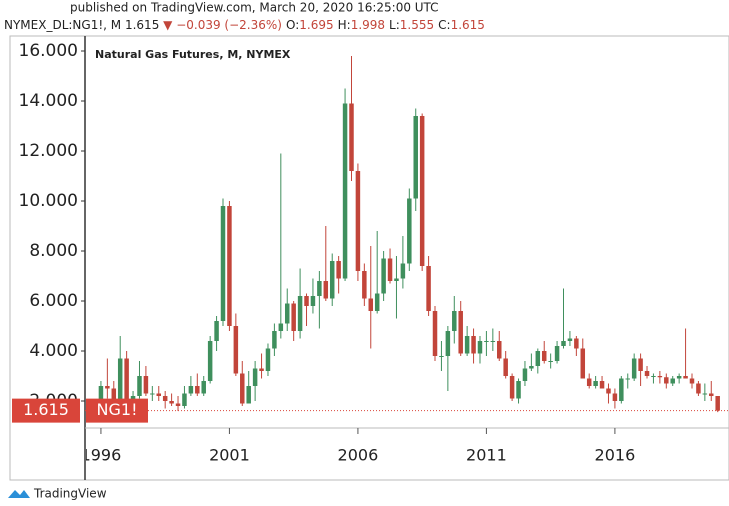  What do you see at coordinates (70, 494) in the screenshot?
I see `brand: TradingView` at bounding box center [70, 494].